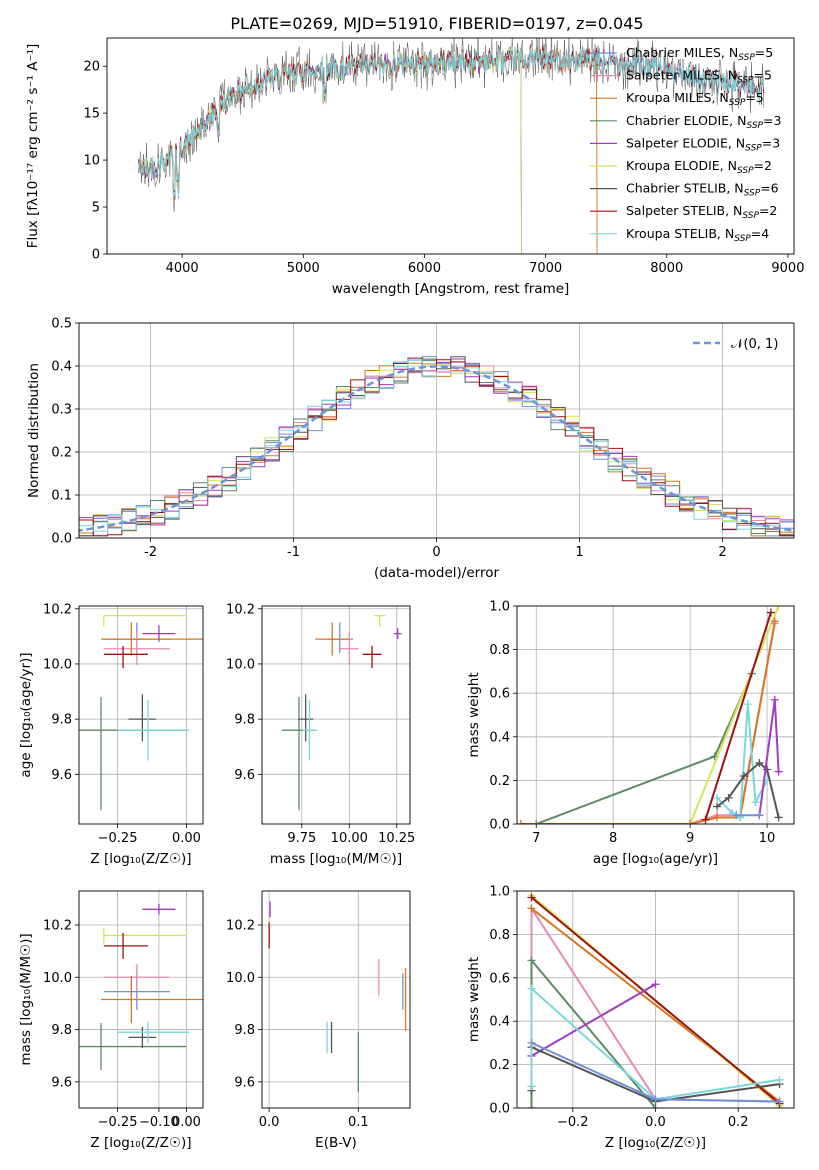 The height and width of the screenshot is (1170, 819). Describe the element at coordinates (545, 268) in the screenshot. I see `x-tick-label: 7000` at that location.